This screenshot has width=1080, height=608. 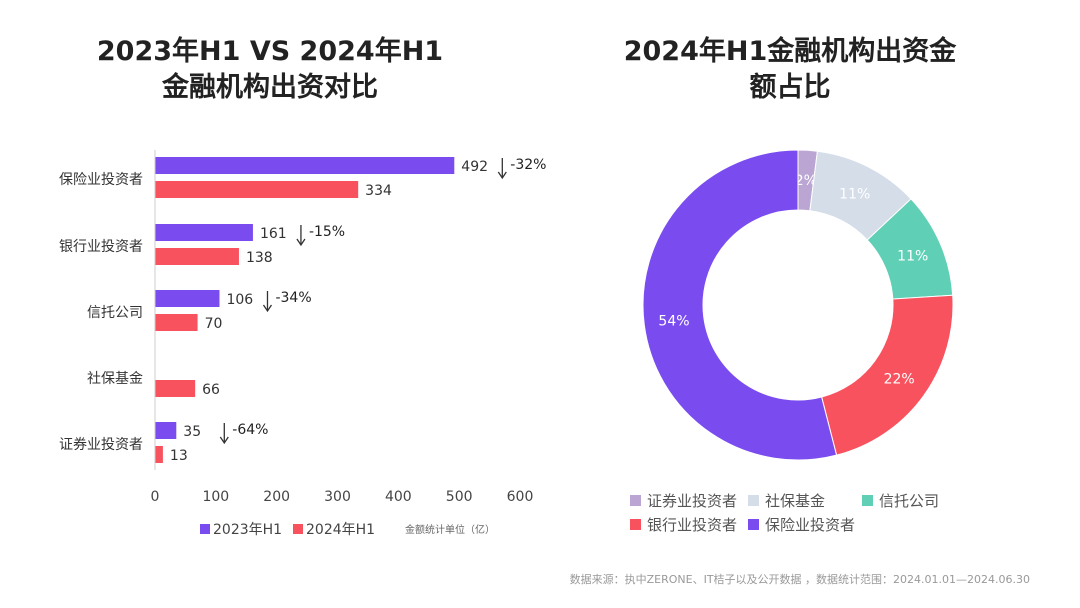 I want to click on legend-label: 2024年H1, so click(x=340, y=530).